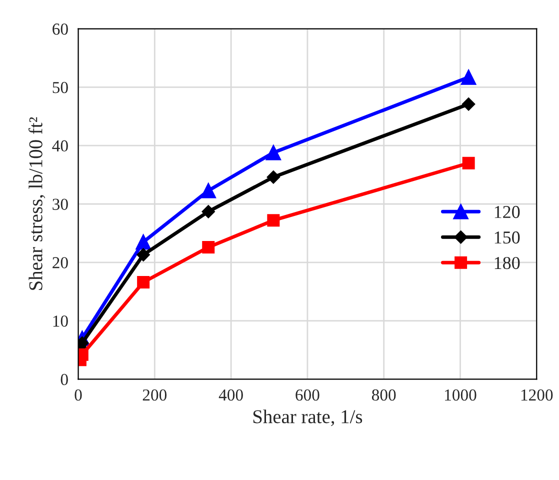 This screenshot has width=559, height=480. I want to click on x-tick-label: 600, so click(308, 395).